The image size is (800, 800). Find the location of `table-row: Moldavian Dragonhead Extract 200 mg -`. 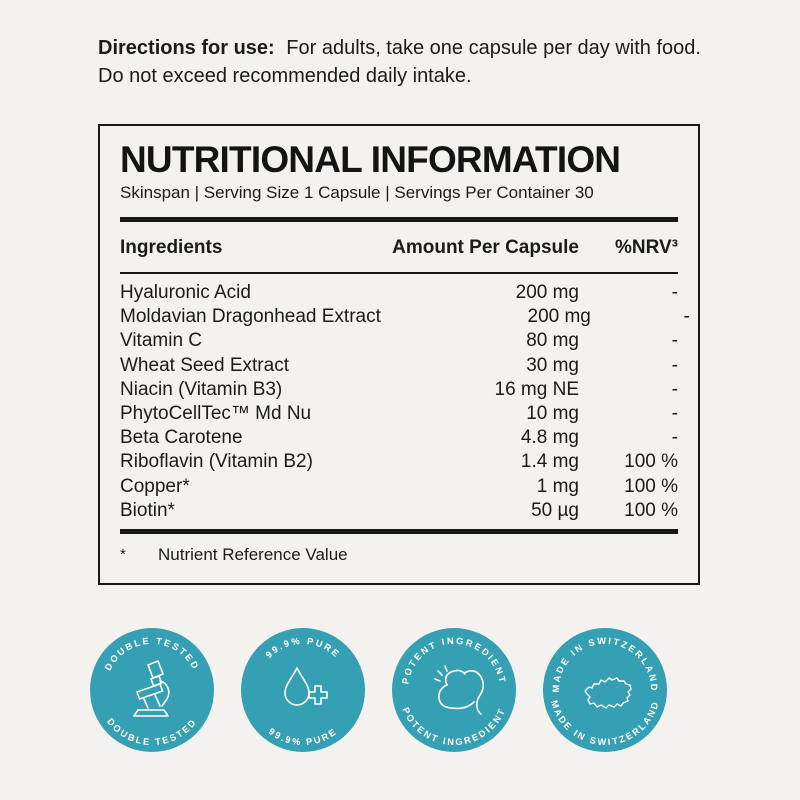

table-row: Moldavian Dragonhead Extract 200 mg - is located at coordinates (405, 317).